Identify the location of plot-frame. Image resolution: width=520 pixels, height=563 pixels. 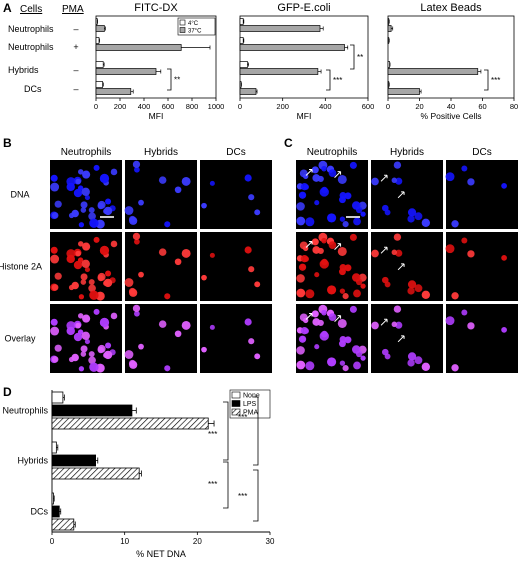
(451, 57).